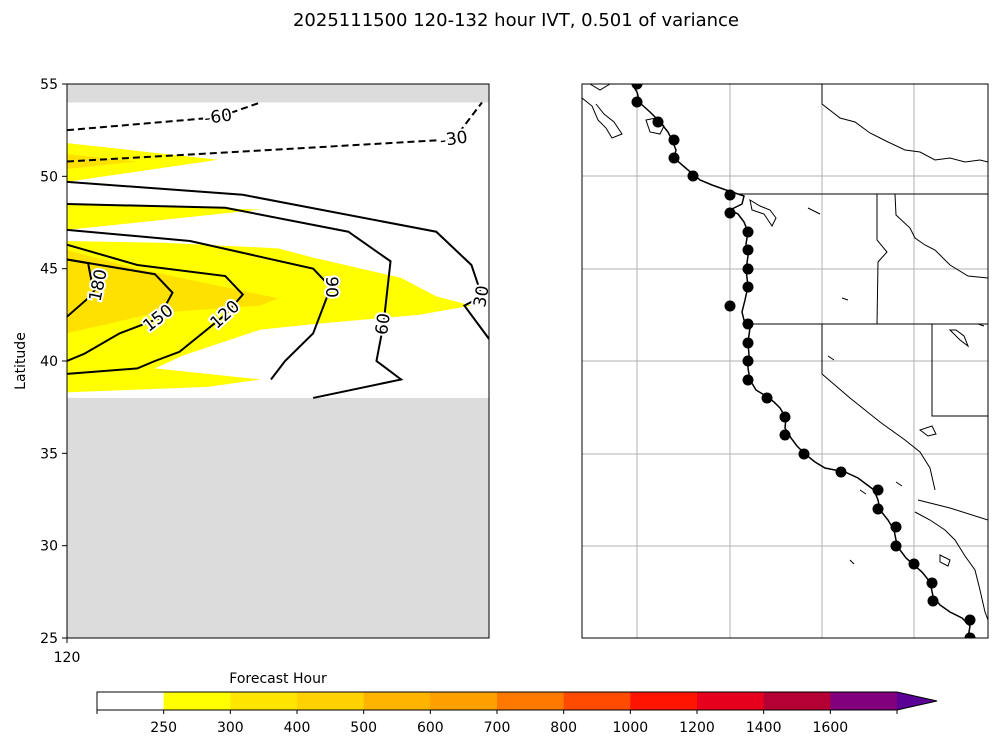  I want to click on colorbar-tick-label-300: 300, so click(230, 728).